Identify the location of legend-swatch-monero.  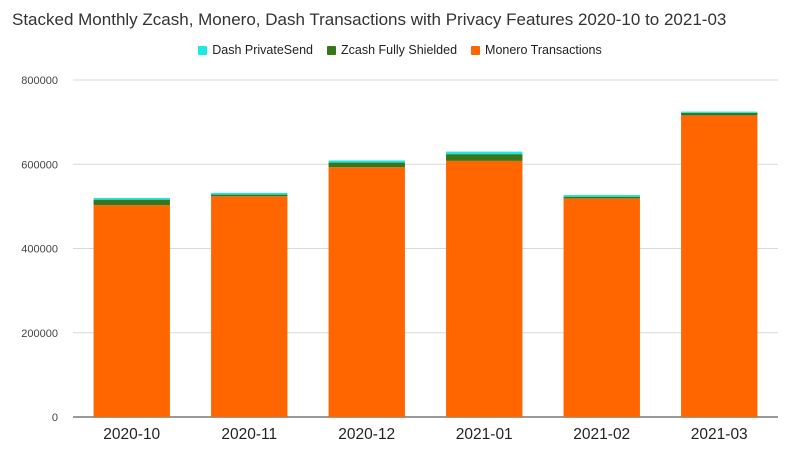
(476, 50).